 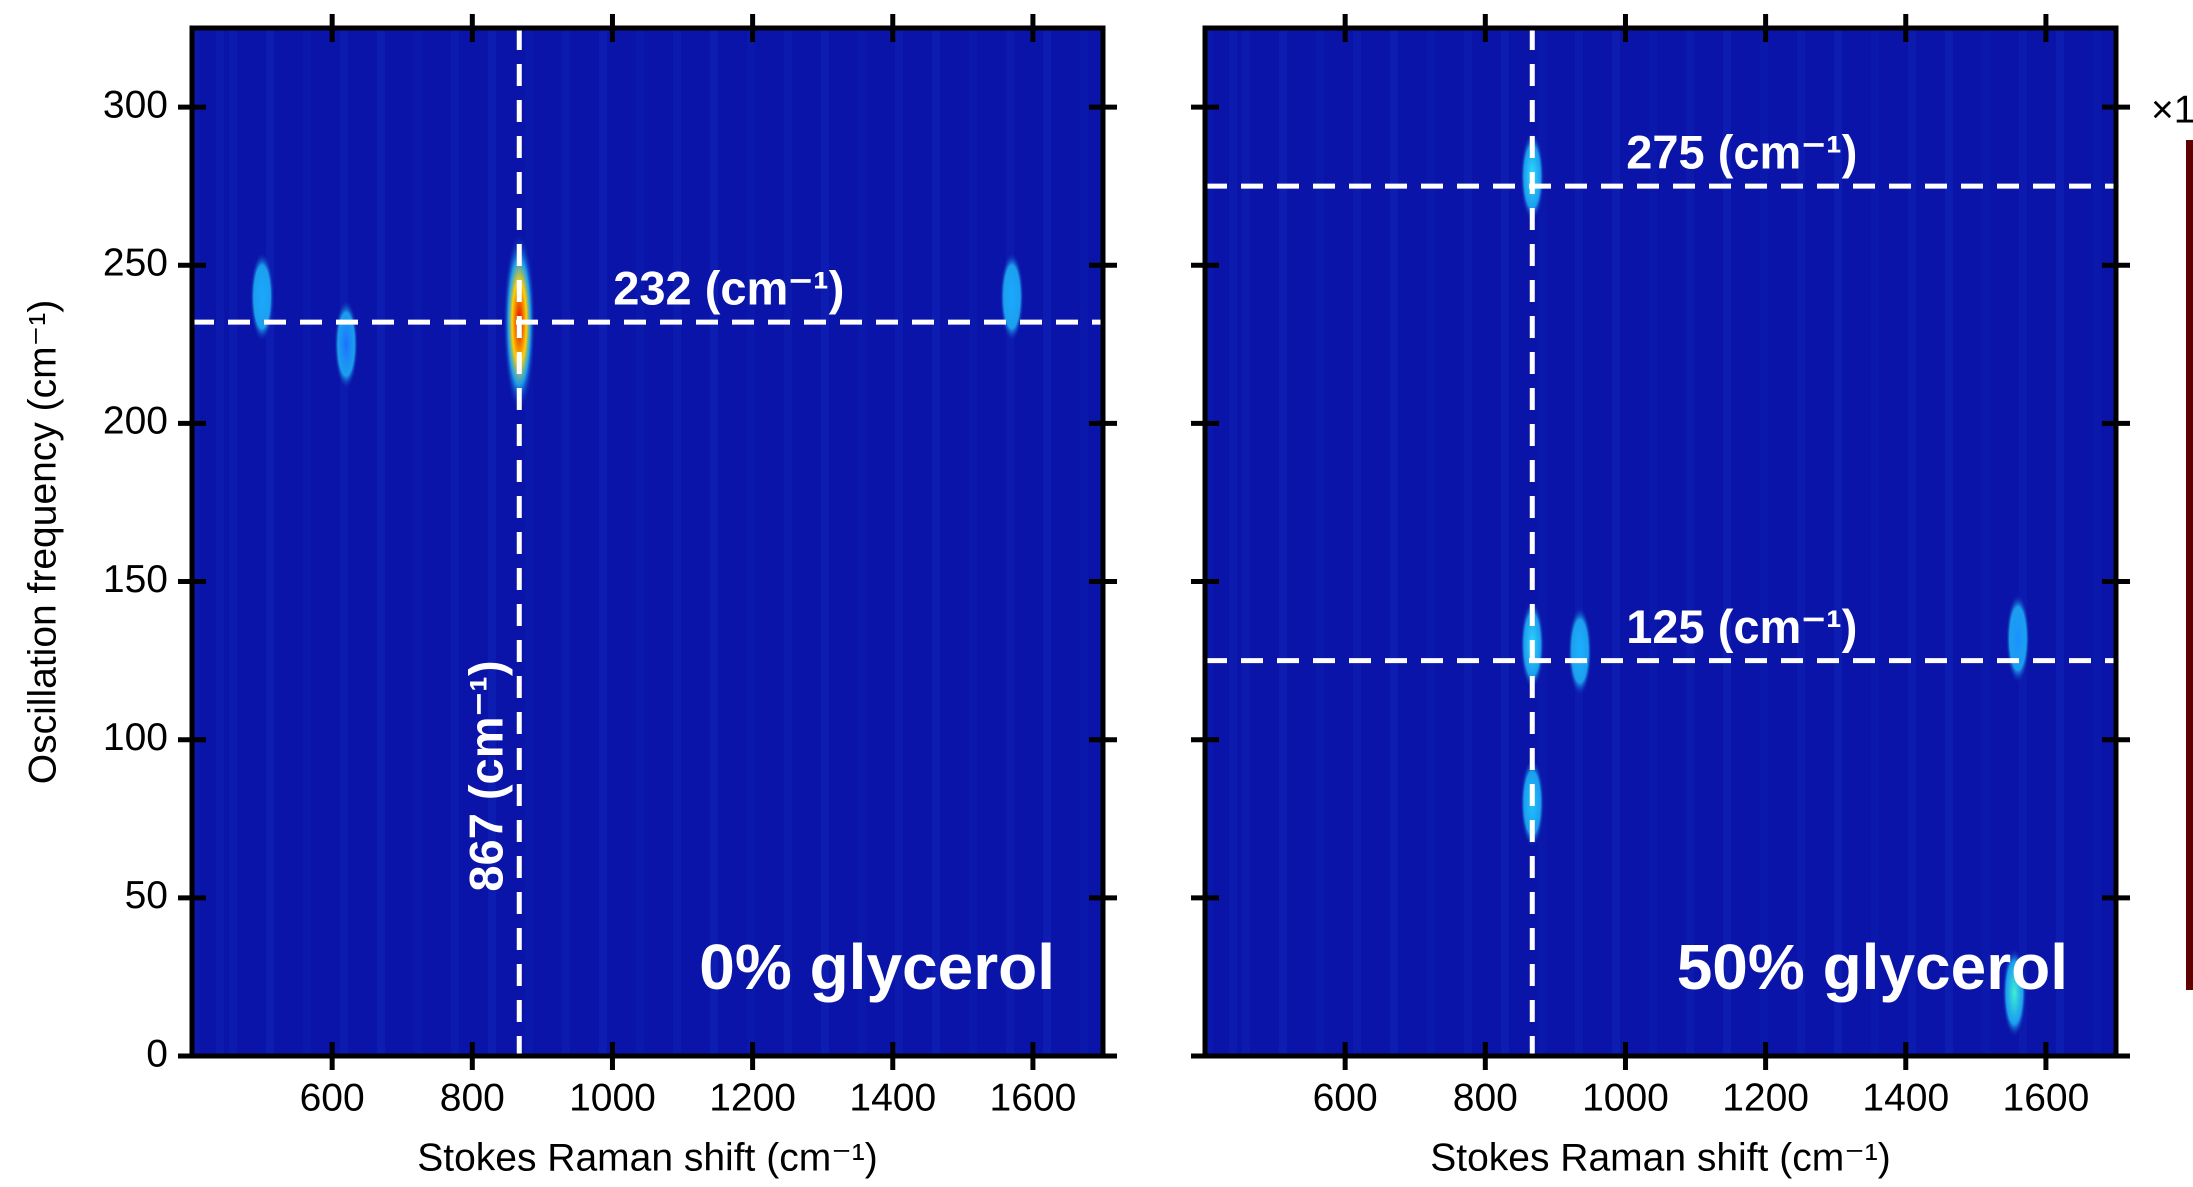 I want to click on panel-label: 50% glycerol, so click(x=1872, y=967).